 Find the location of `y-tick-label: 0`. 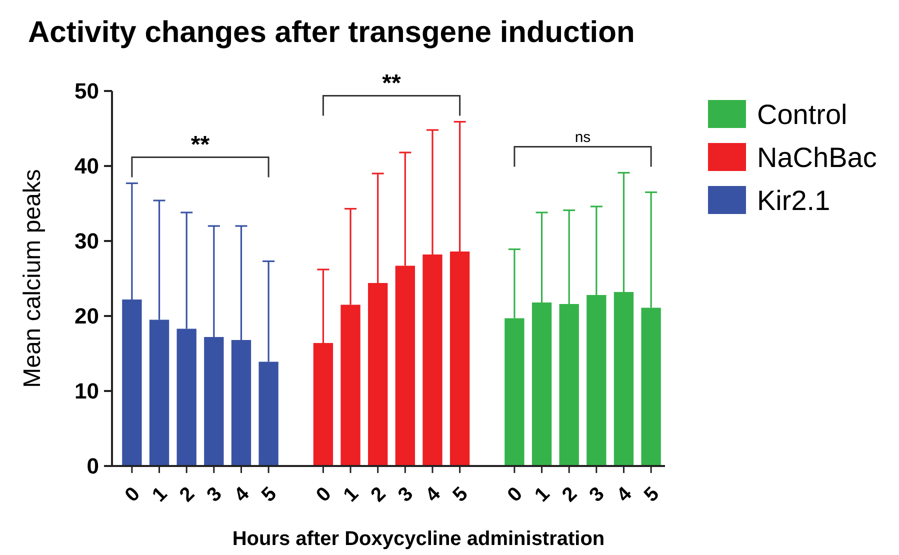

y-tick-label: 0 is located at coordinates (92, 466).